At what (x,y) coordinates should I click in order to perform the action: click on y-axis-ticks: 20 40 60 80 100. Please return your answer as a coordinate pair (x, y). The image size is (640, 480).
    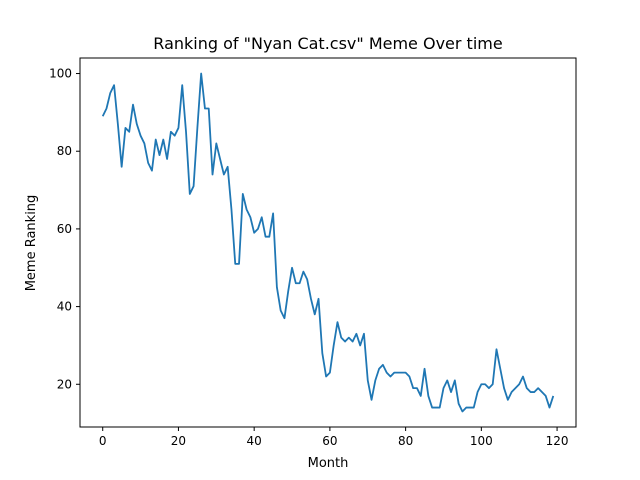
    Looking at the image, I should click on (64, 229).